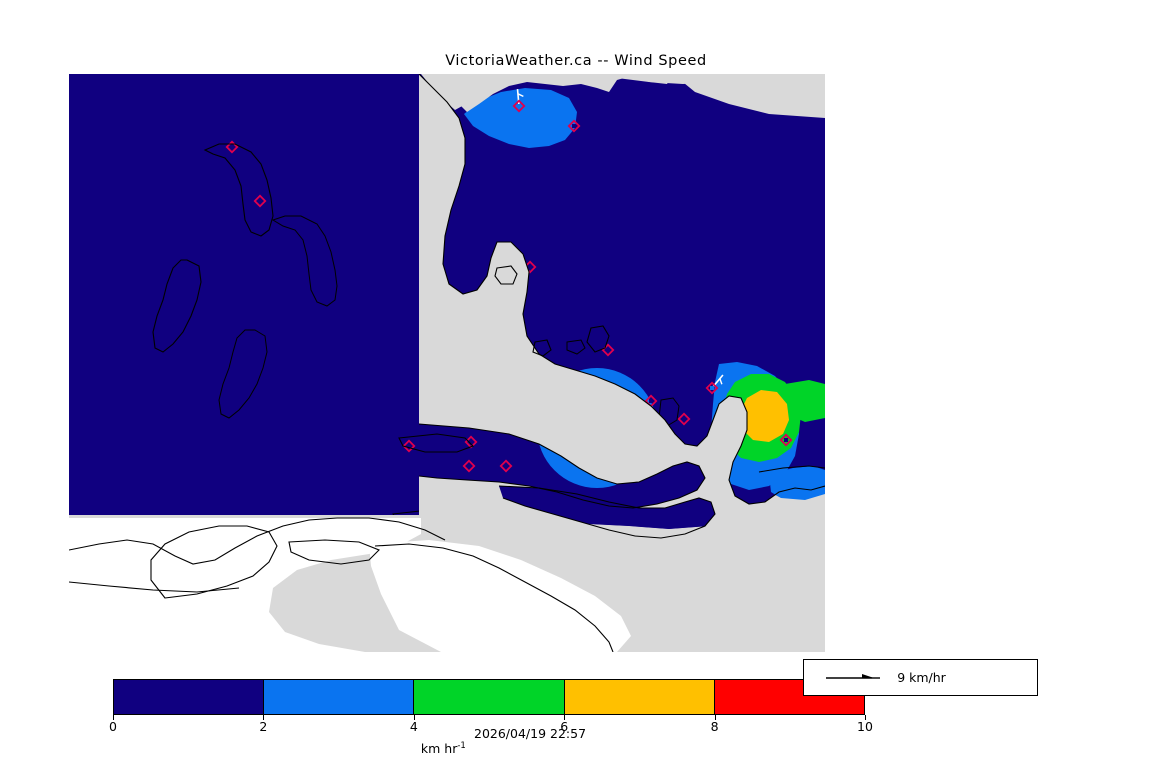  What do you see at coordinates (597, 428) in the screenshot?
I see `band-2-4-circle` at bounding box center [597, 428].